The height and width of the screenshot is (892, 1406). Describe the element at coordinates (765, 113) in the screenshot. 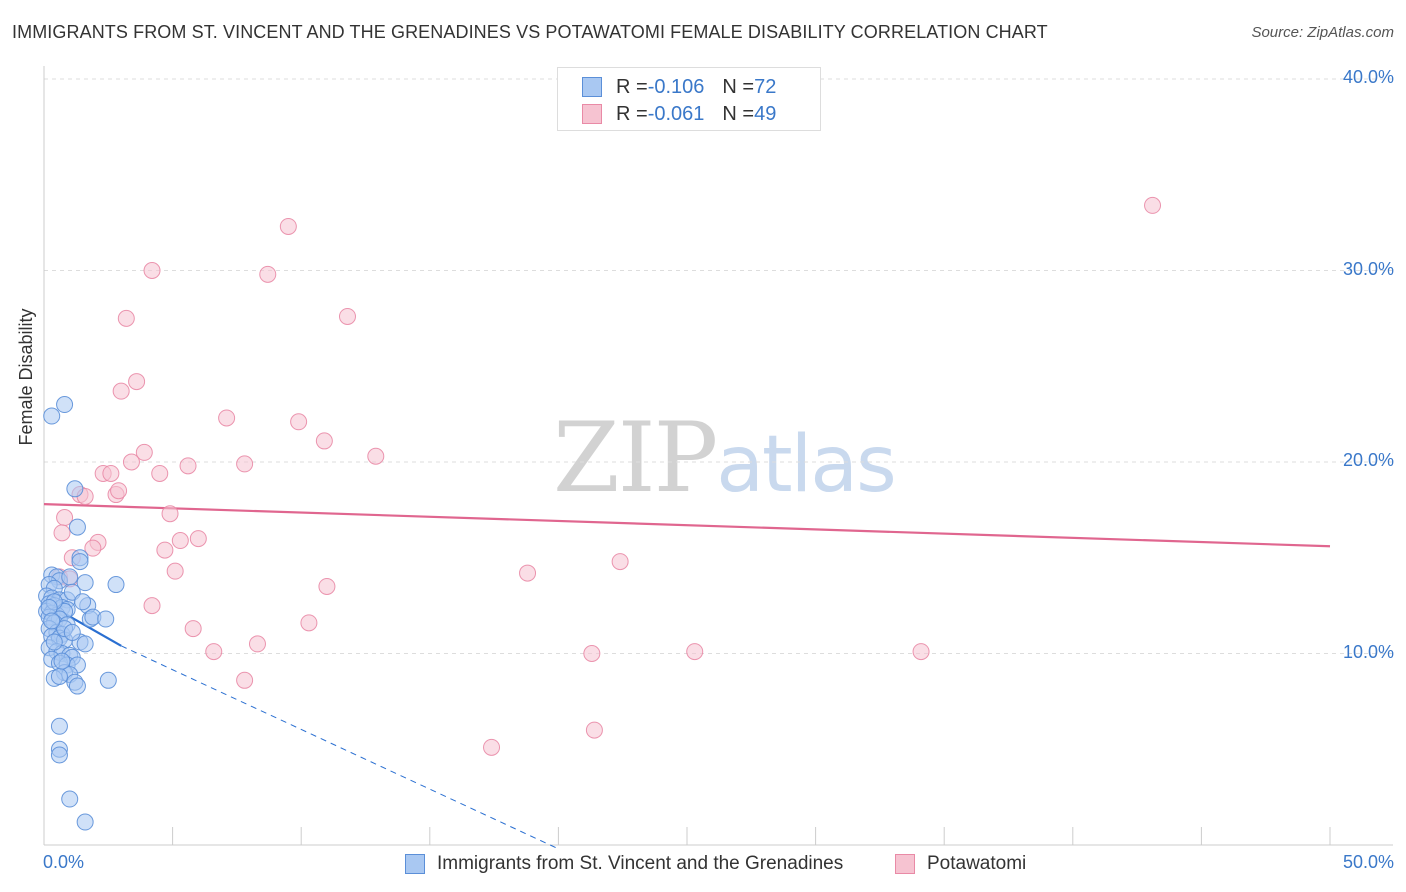

I see `legend-n-value: 49` at that location.